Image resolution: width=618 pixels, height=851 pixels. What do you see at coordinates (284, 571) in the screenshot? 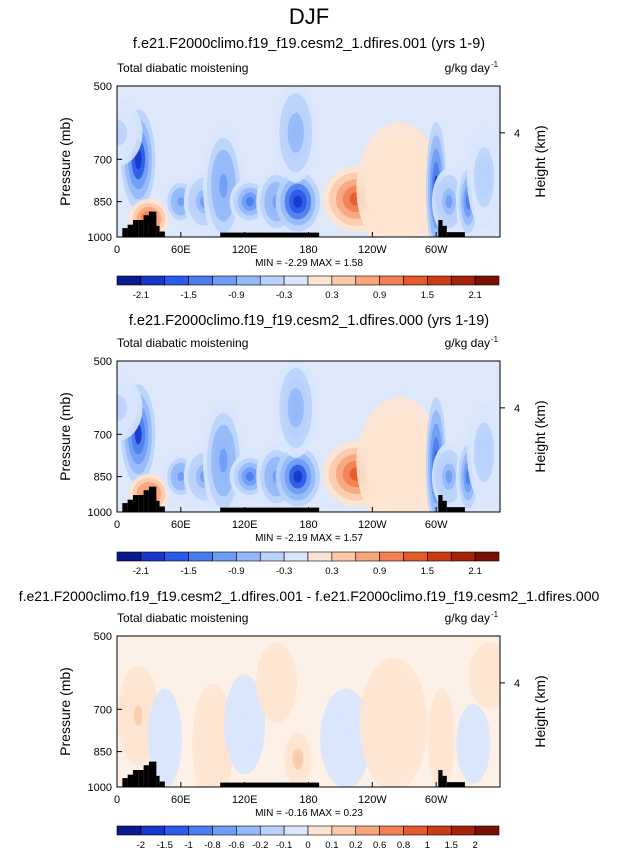
I see `colorbar-tick-label: -0.3` at bounding box center [284, 571].